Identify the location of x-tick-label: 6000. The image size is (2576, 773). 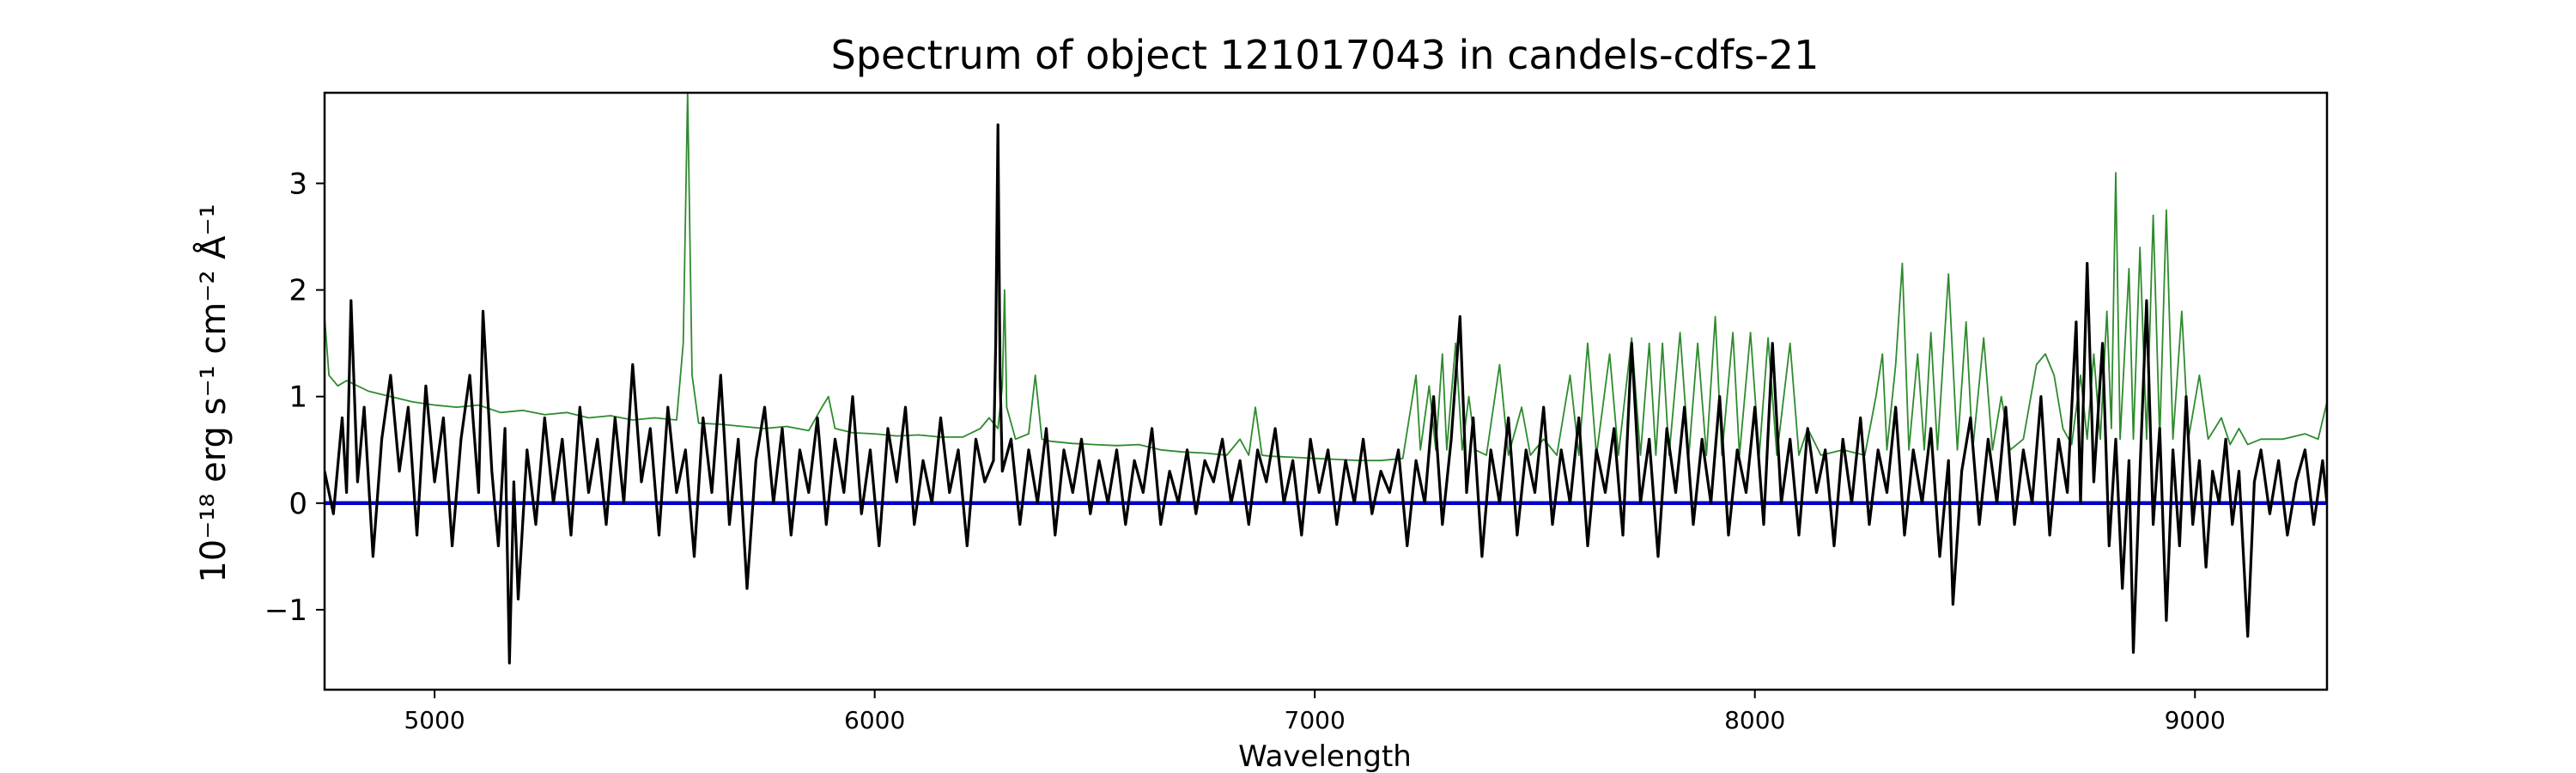
(874, 720).